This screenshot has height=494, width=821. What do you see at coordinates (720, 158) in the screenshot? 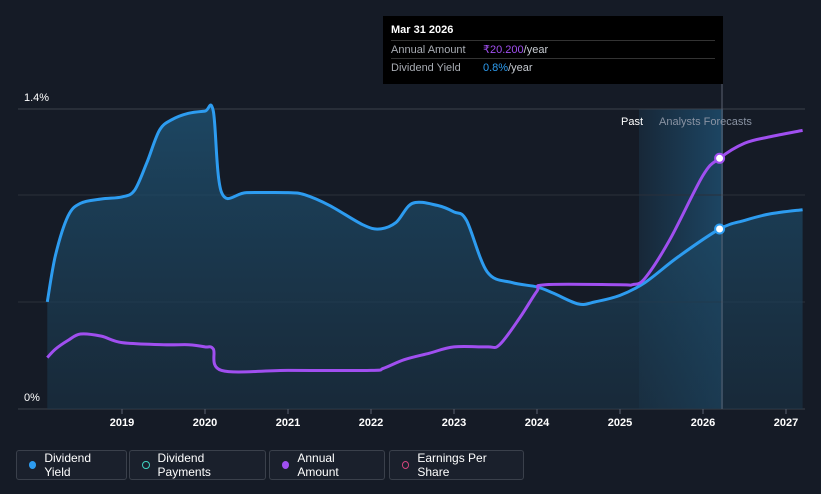
I see `annual-amount-marker` at bounding box center [720, 158].